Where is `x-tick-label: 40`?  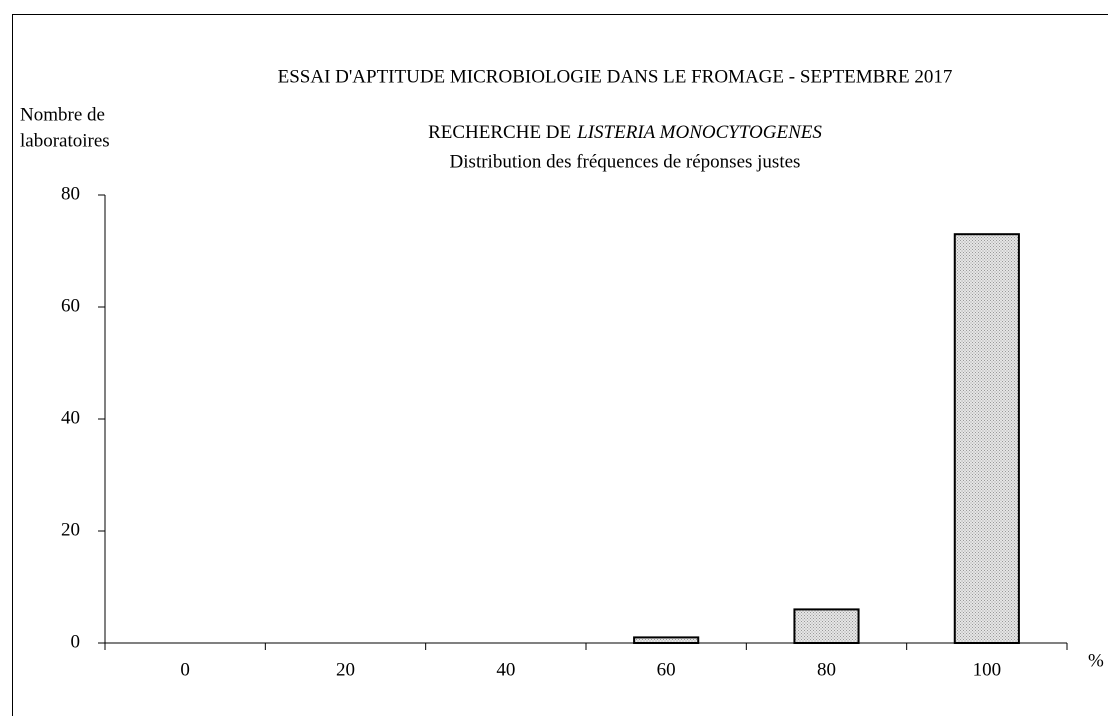 x-tick-label: 40 is located at coordinates (505, 669).